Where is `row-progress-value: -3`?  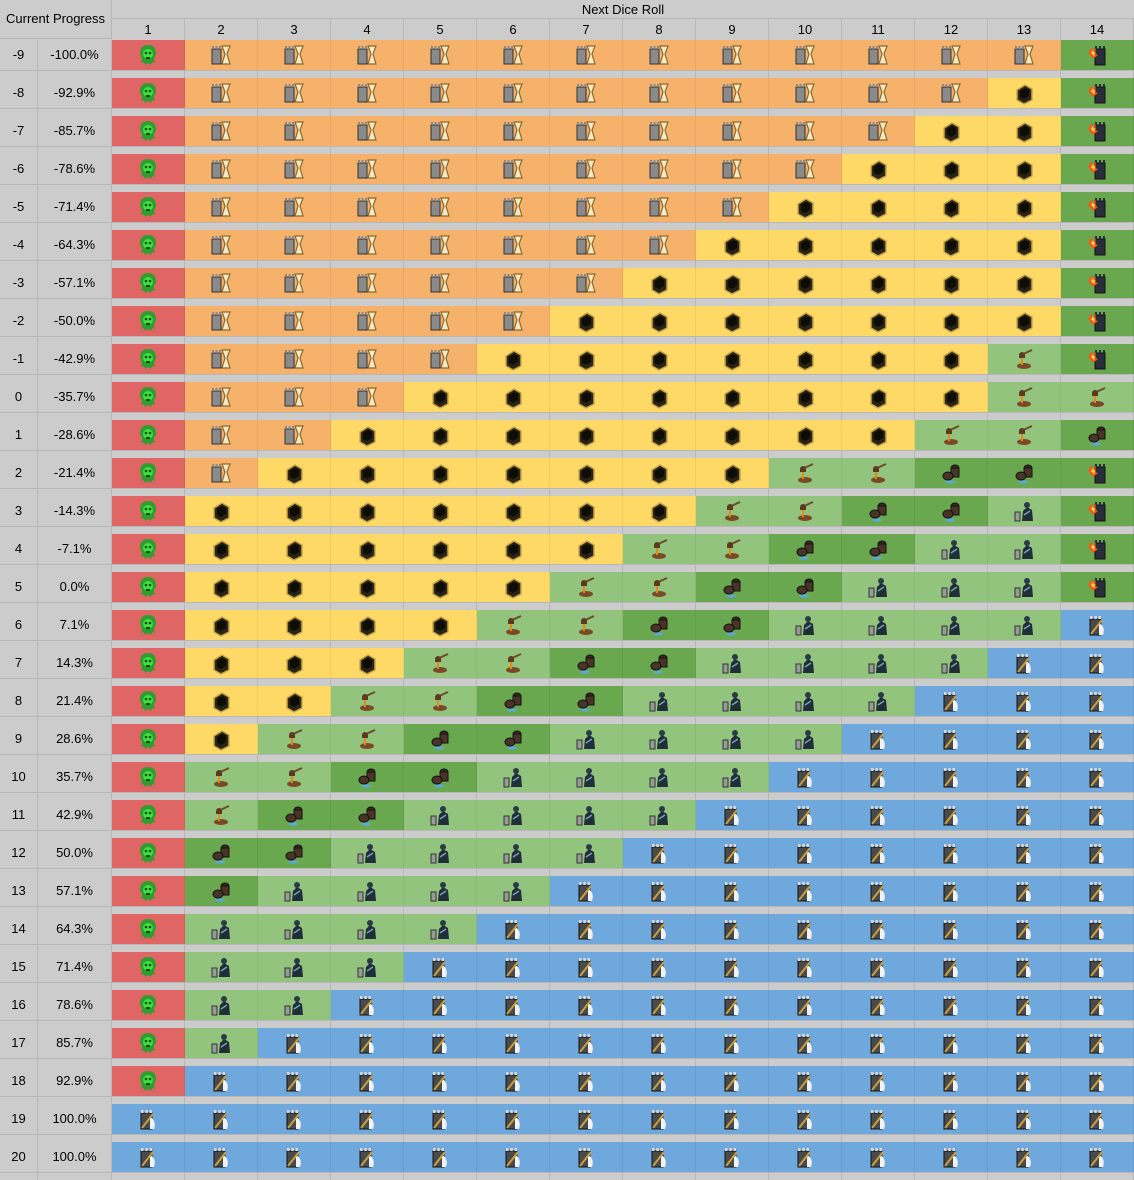 row-progress-value: -3 is located at coordinates (19, 283).